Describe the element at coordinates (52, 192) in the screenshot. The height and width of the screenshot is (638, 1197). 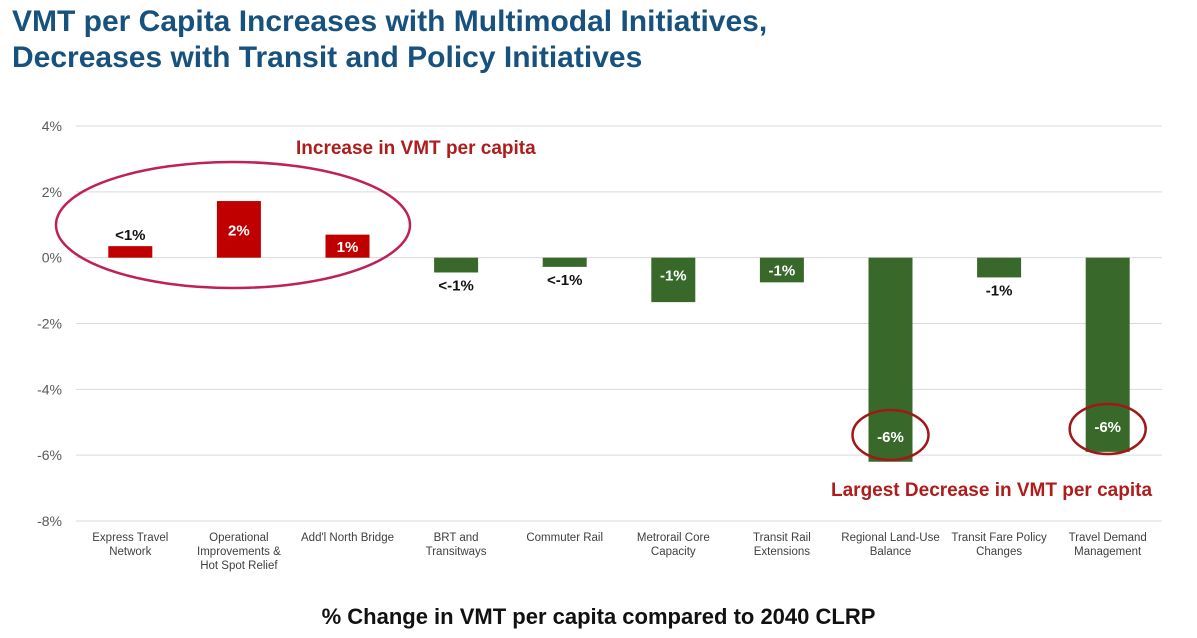
I see `y-tick-label: 2%` at that location.